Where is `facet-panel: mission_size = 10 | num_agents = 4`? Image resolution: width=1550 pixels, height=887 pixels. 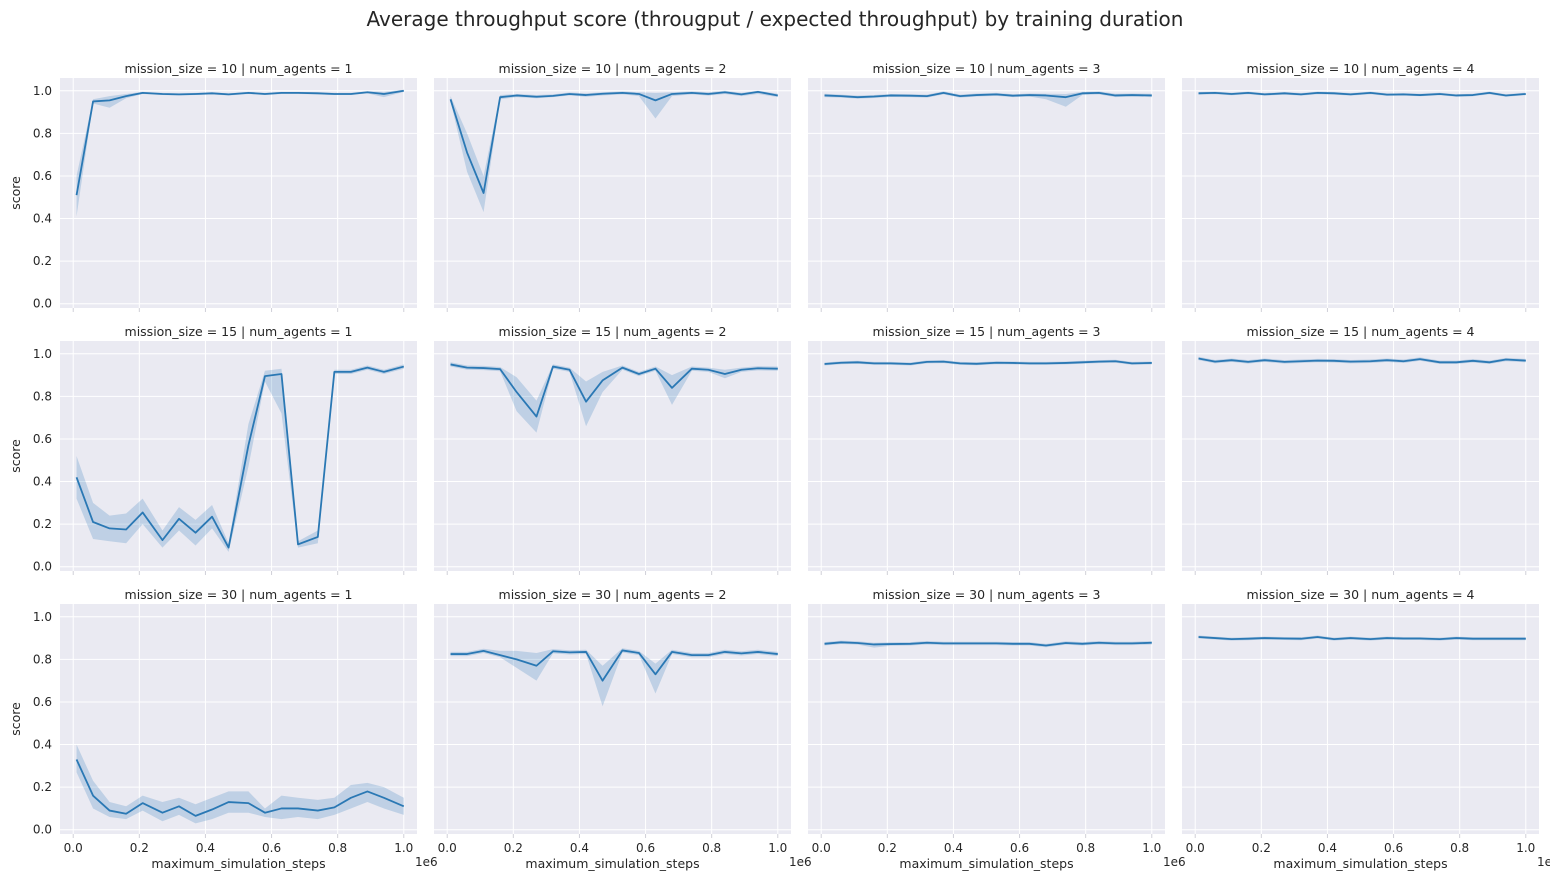
facet-panel: mission_size = 10 | num_agents = 4 is located at coordinates (1360, 186).